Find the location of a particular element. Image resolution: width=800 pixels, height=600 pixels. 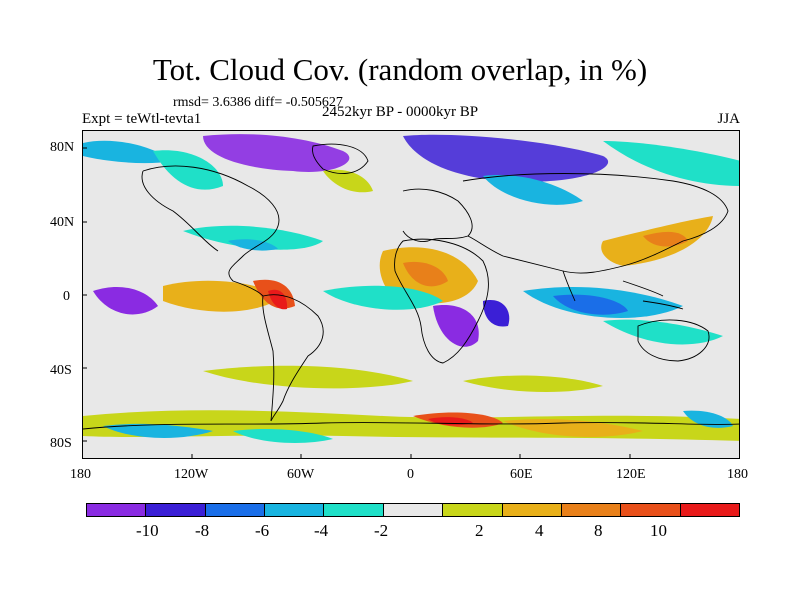

colorbar-label-2: 2 is located at coordinates (479, 530).